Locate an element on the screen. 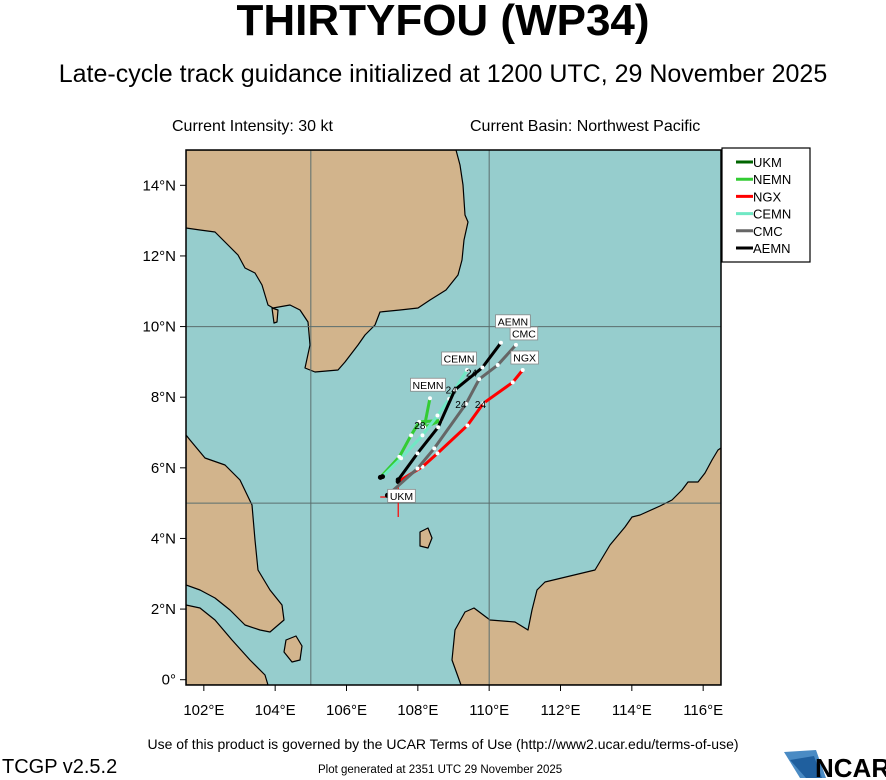 This screenshot has width=886, height=780. y-tick-label: 12°N is located at coordinates (159, 256).